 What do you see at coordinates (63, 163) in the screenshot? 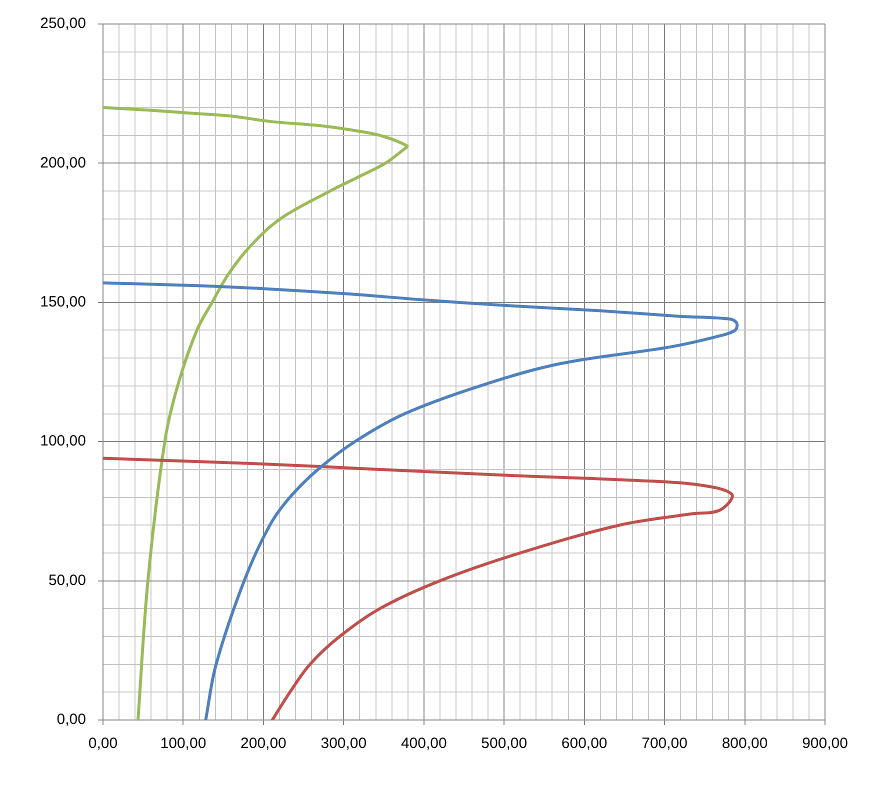
I see `y-tick-label: 200,00` at bounding box center [63, 163].